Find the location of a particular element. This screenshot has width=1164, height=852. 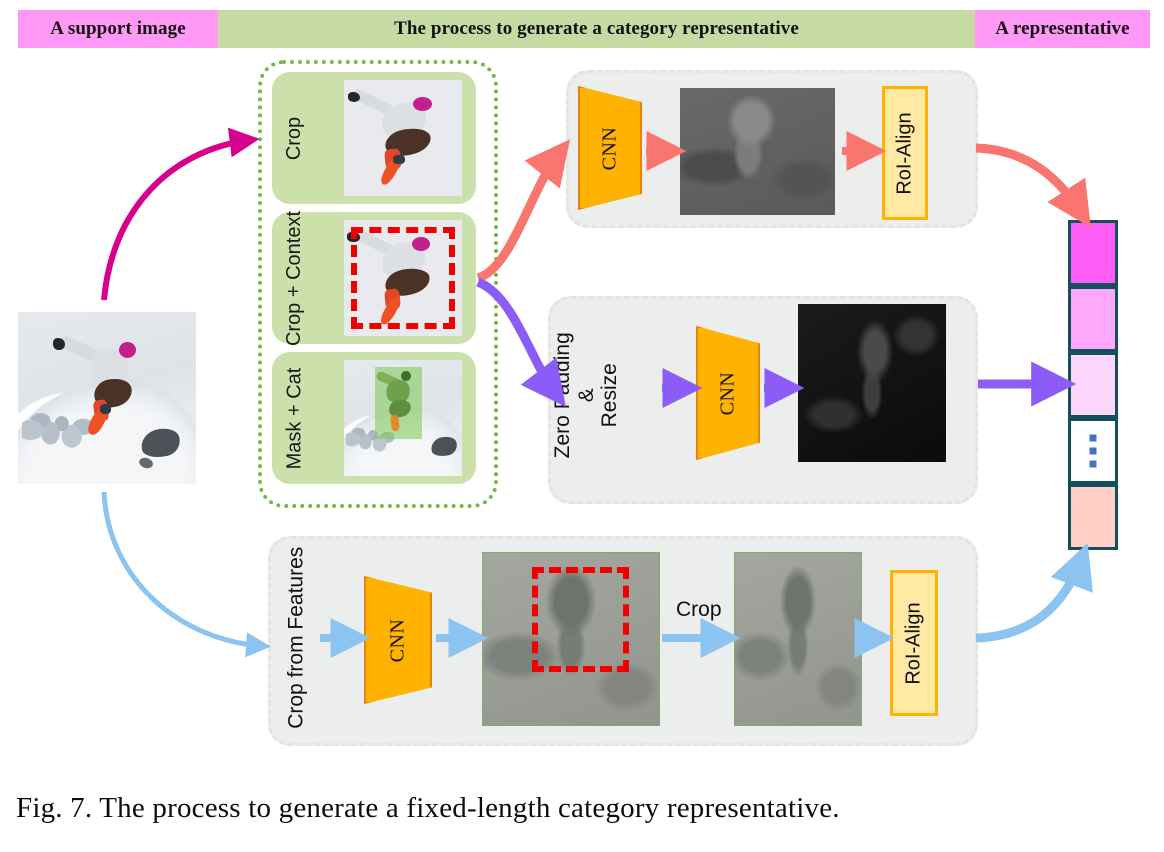

feature-map-bottom-with-box is located at coordinates (571, 639).